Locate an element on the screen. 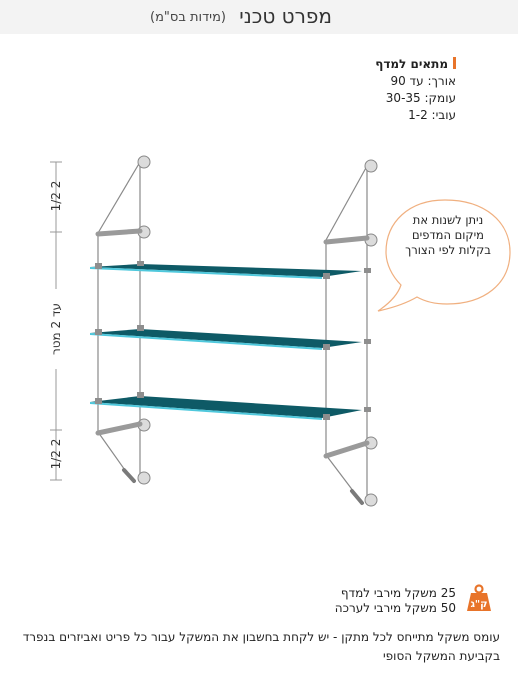  weight-per-shelf: 25 משקל מירבי למדף is located at coordinates (398, 593).